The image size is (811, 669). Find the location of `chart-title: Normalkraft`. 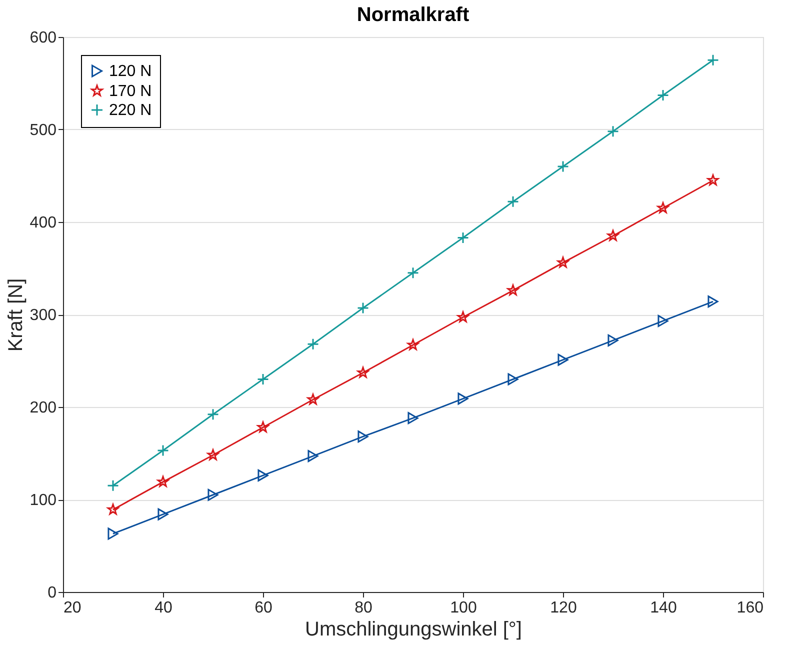

chart-title: Normalkraft is located at coordinates (413, 15).